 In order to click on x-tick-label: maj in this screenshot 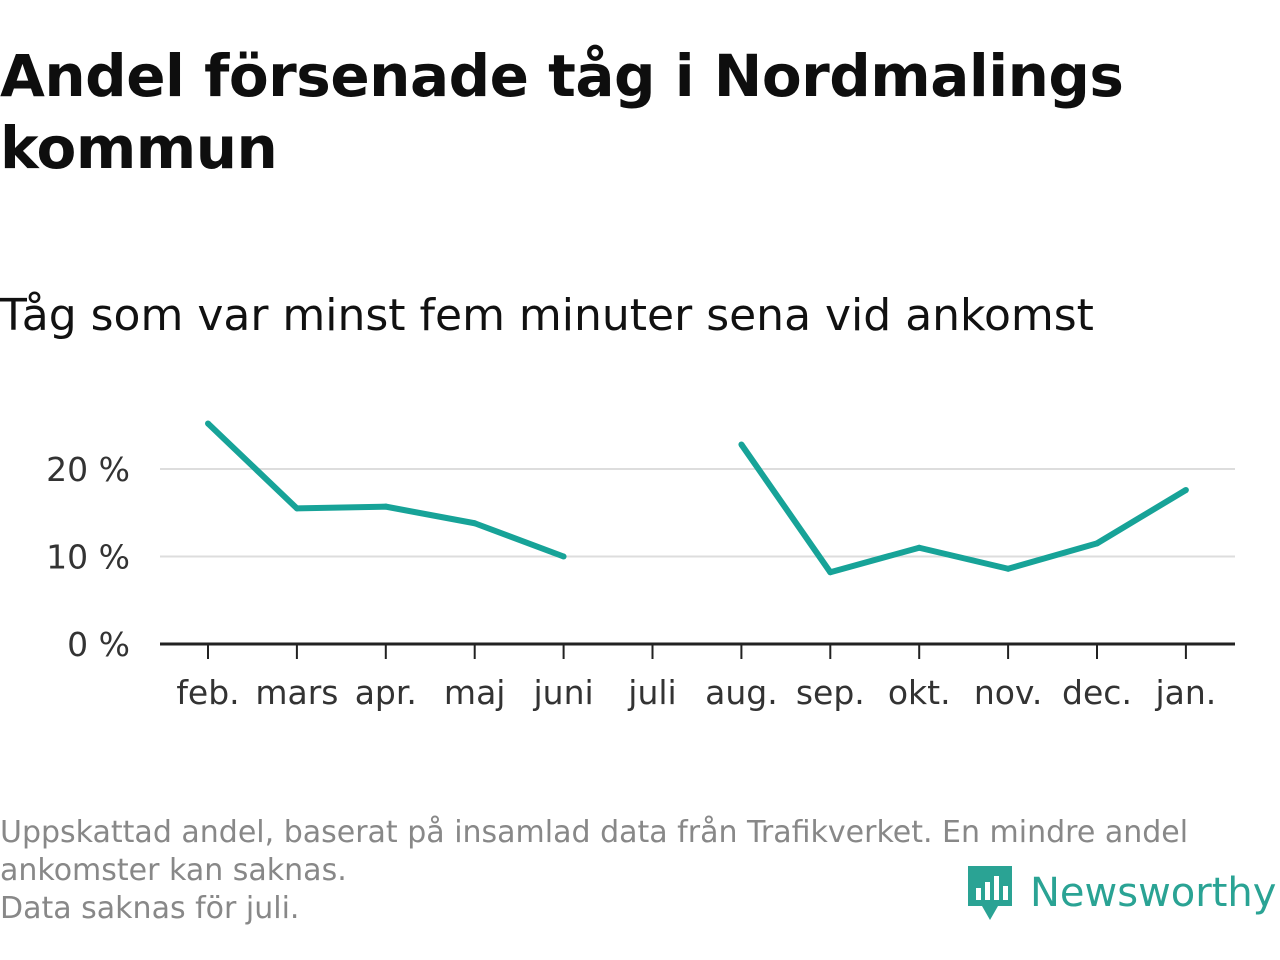, I will do `click(475, 692)`.